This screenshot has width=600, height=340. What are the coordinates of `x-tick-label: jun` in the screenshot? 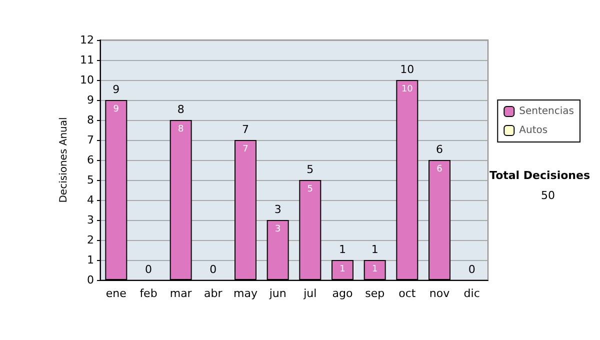 It's located at (277, 293).